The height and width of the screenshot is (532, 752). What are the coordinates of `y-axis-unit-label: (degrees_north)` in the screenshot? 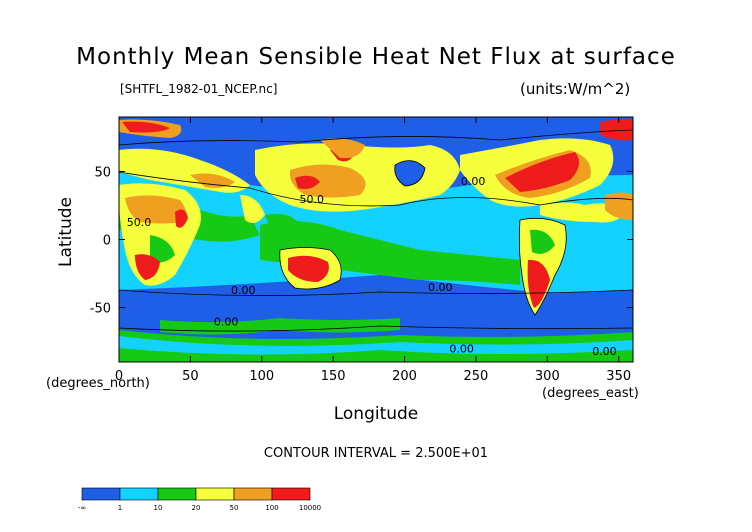 It's located at (98, 383).